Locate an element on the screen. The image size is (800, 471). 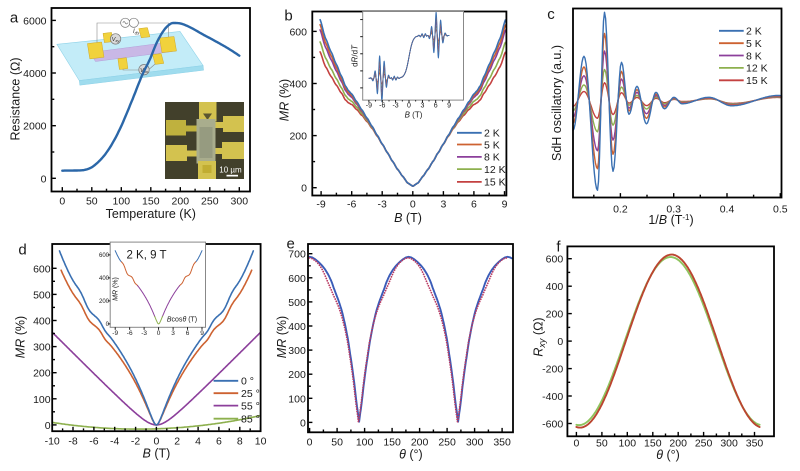
svg-text: b is located at coordinates (288, 16).